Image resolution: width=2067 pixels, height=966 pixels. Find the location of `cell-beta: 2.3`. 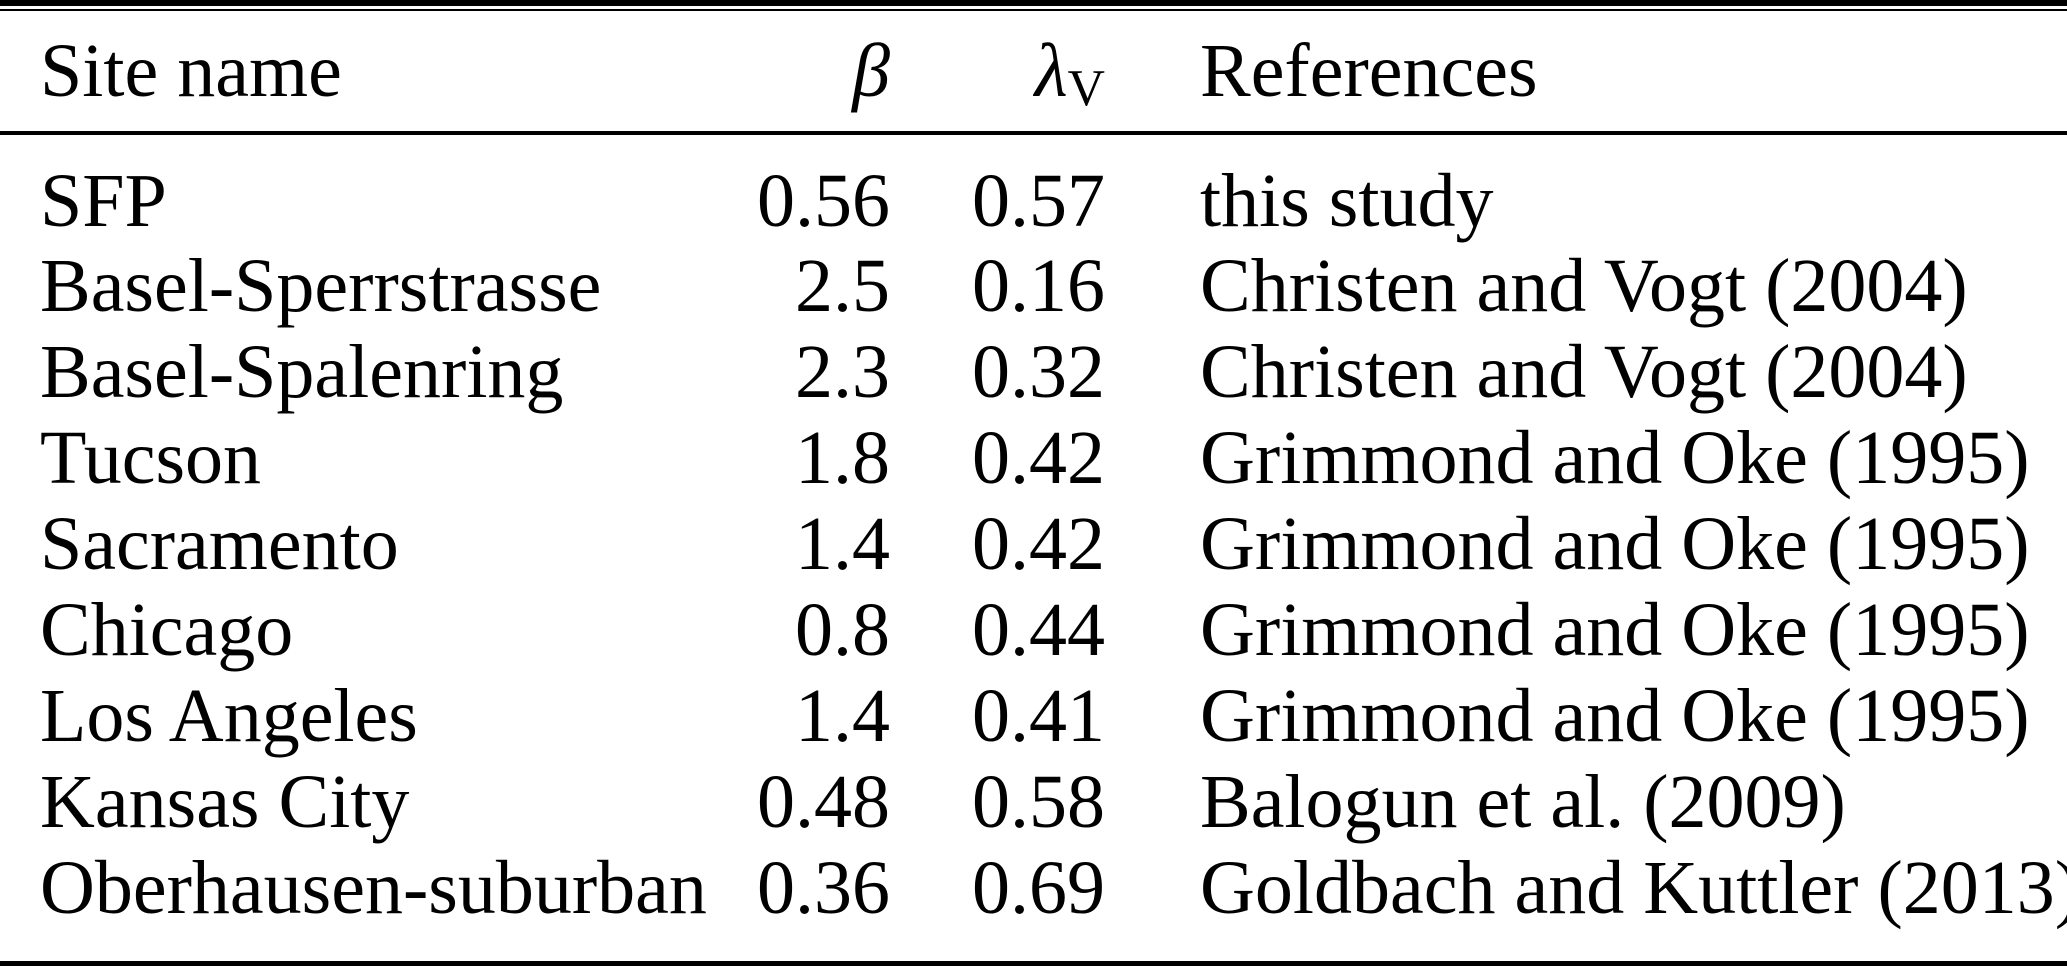

cell-beta: 2.3 is located at coordinates (842, 372).